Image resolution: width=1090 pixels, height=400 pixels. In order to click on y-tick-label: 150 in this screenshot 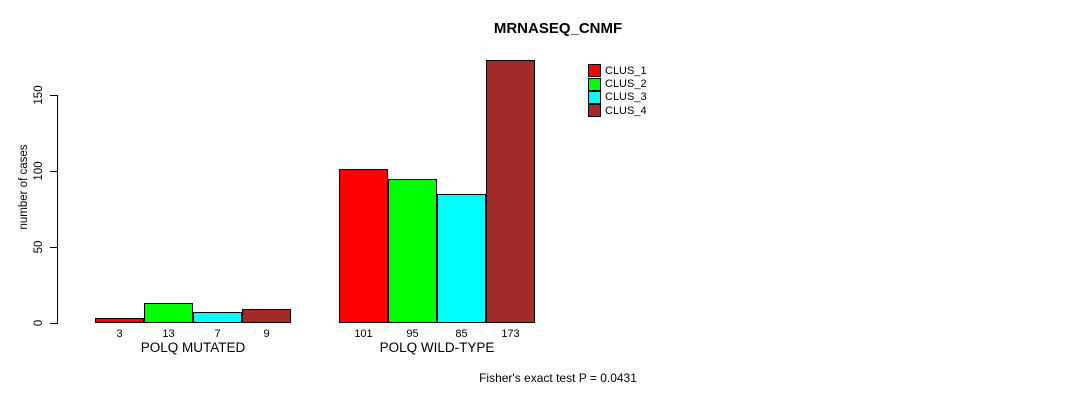, I will do `click(39, 95)`.